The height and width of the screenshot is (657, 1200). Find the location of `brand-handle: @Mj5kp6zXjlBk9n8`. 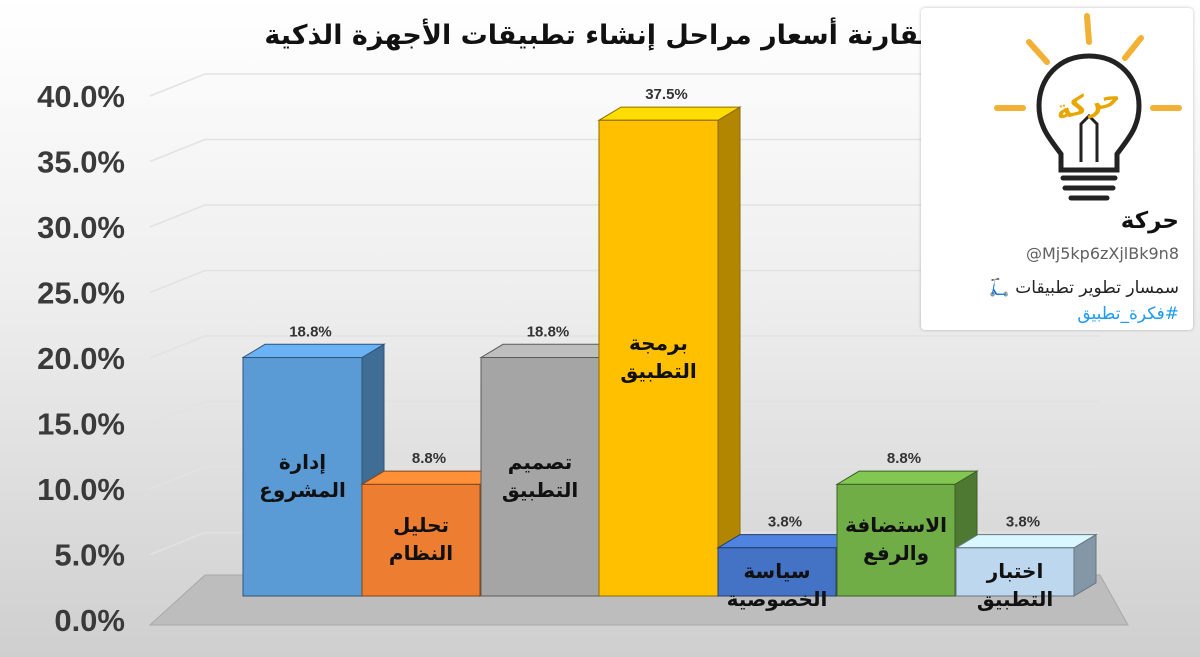

brand-handle: @Mj5kp6zXjlBk9n8 is located at coordinates (1102, 253).